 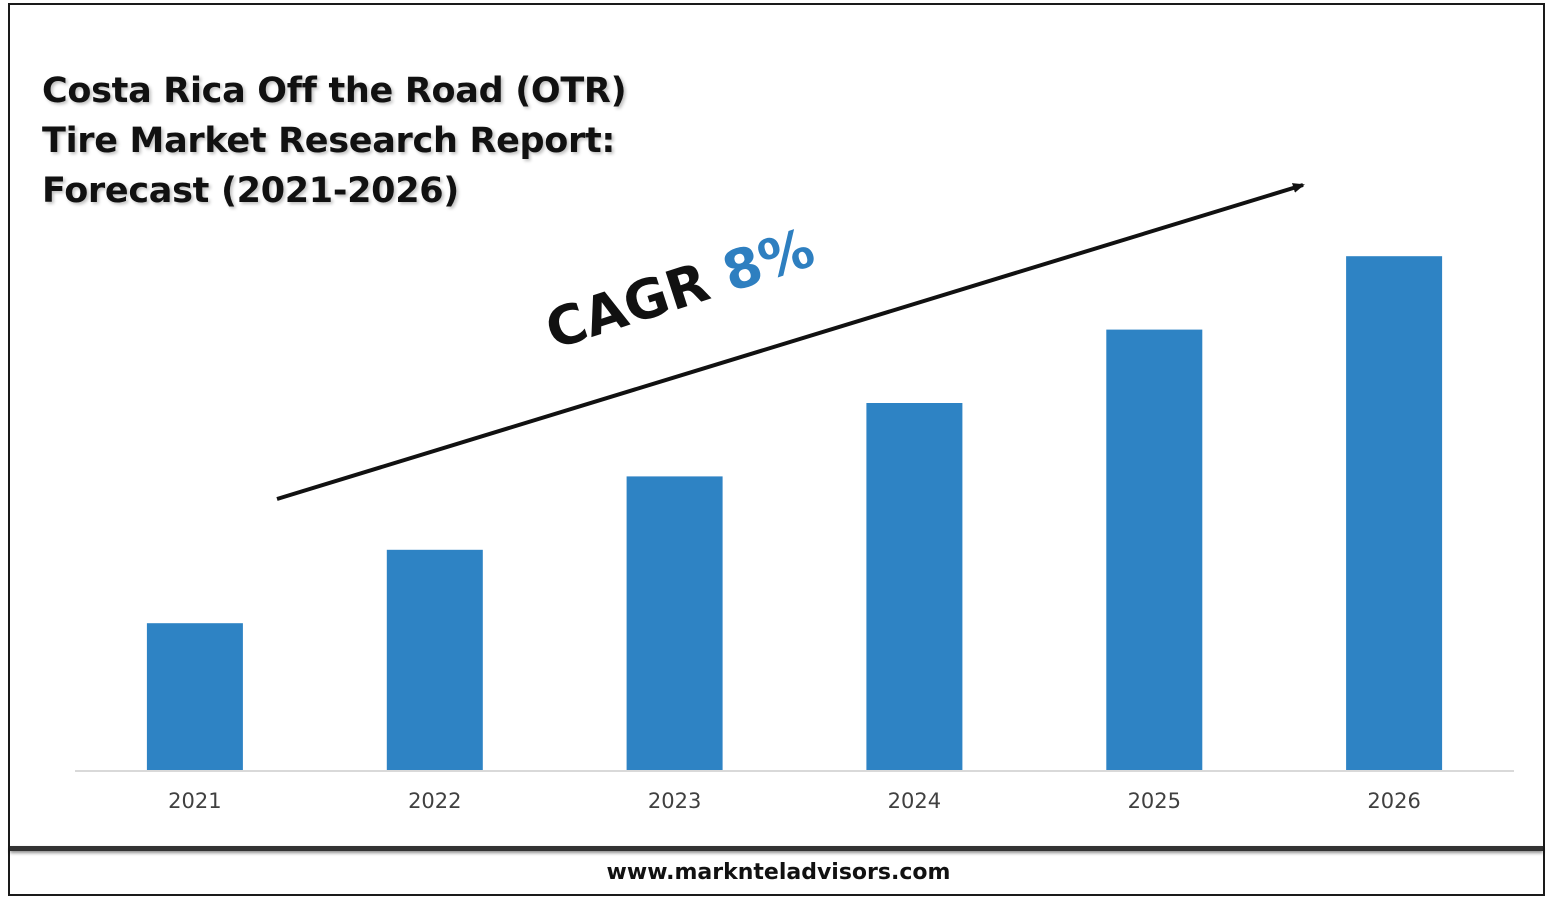 I want to click on bar-2025, so click(x=1154, y=549).